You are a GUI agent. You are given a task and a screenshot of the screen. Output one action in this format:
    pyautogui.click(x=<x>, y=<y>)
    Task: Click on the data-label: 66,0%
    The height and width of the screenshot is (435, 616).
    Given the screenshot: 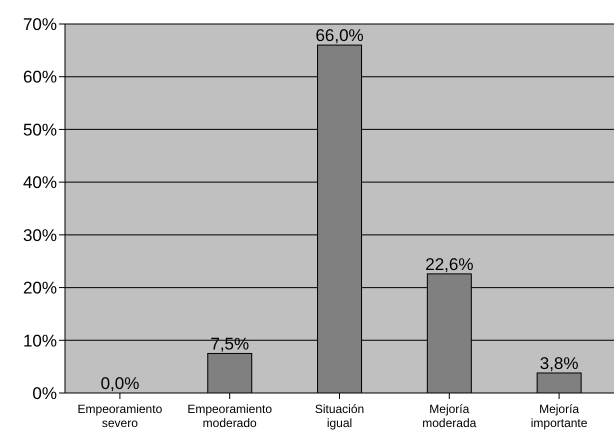 What is the action you would take?
    pyautogui.click(x=339, y=36)
    